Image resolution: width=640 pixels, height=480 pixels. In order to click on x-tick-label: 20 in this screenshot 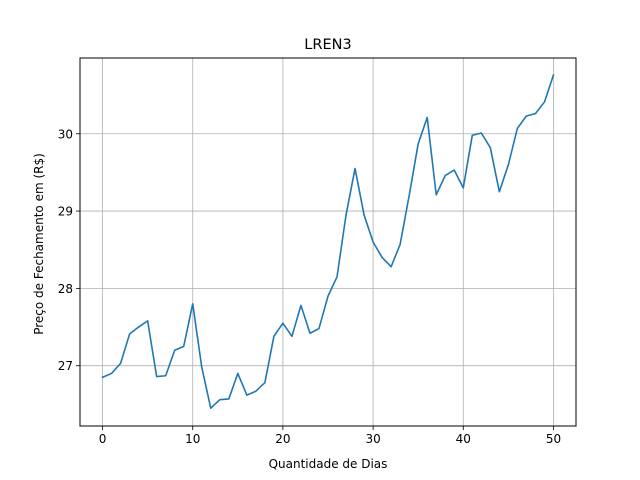, I will do `click(282, 439)`.